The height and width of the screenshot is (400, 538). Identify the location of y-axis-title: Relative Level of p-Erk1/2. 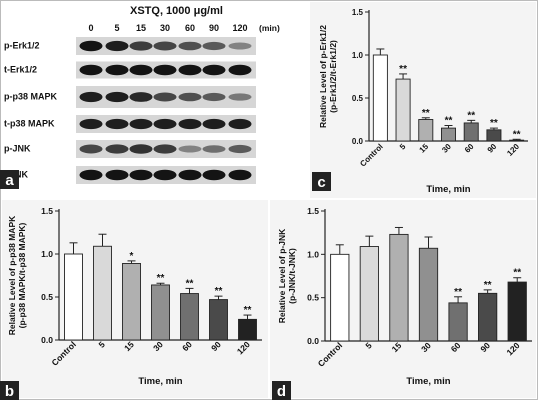
(323, 76).